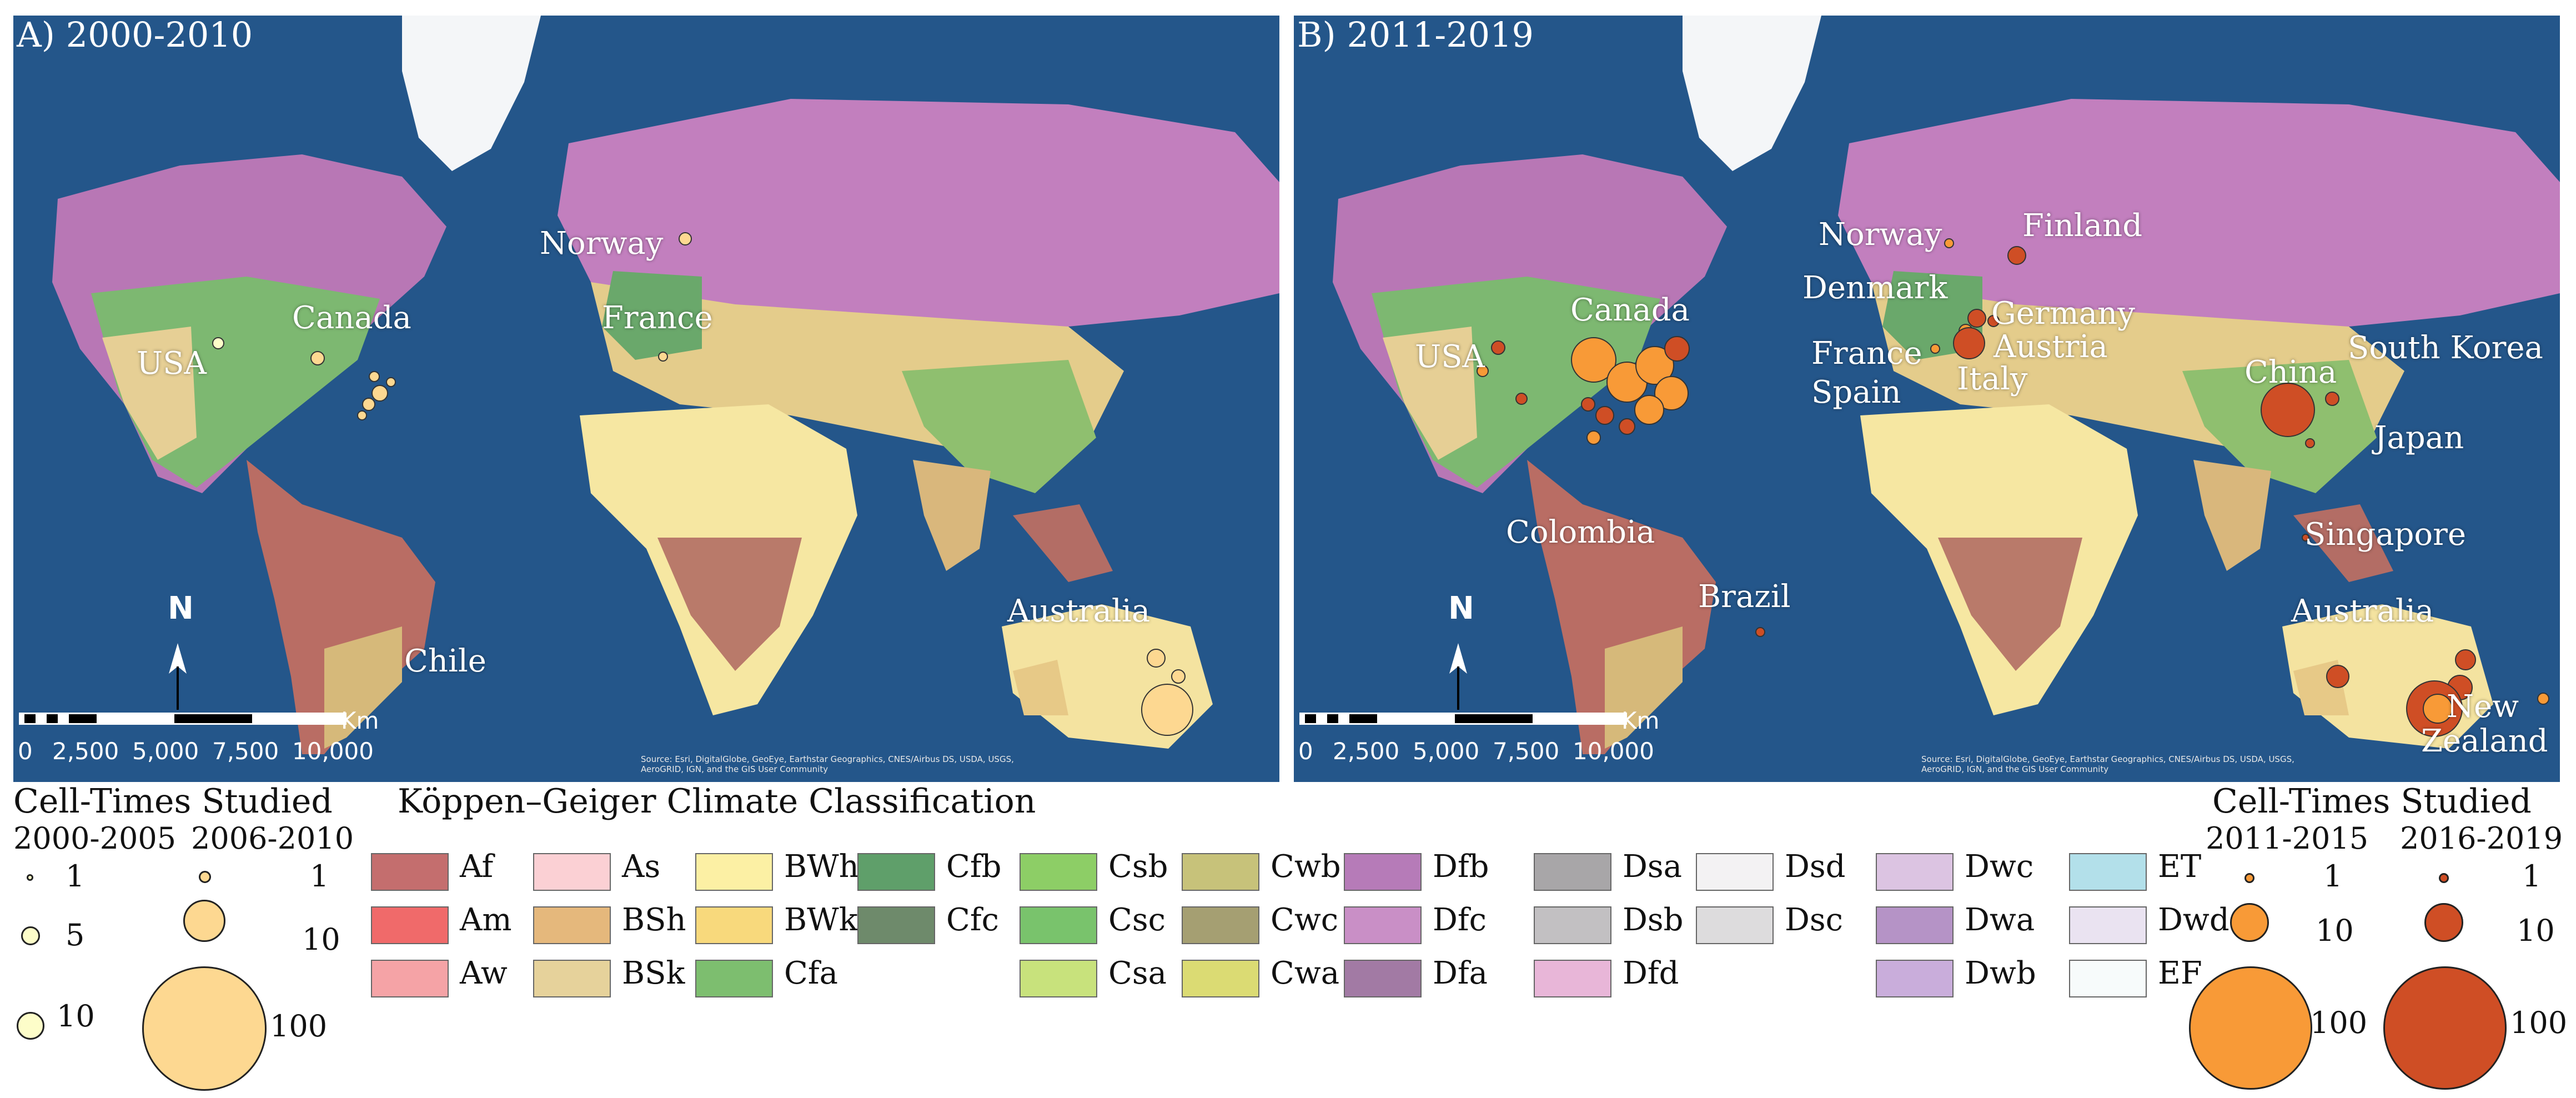 The height and width of the screenshot is (1098, 2576). Describe the element at coordinates (811, 973) in the screenshot. I see `koppen-code: Cfa` at that location.